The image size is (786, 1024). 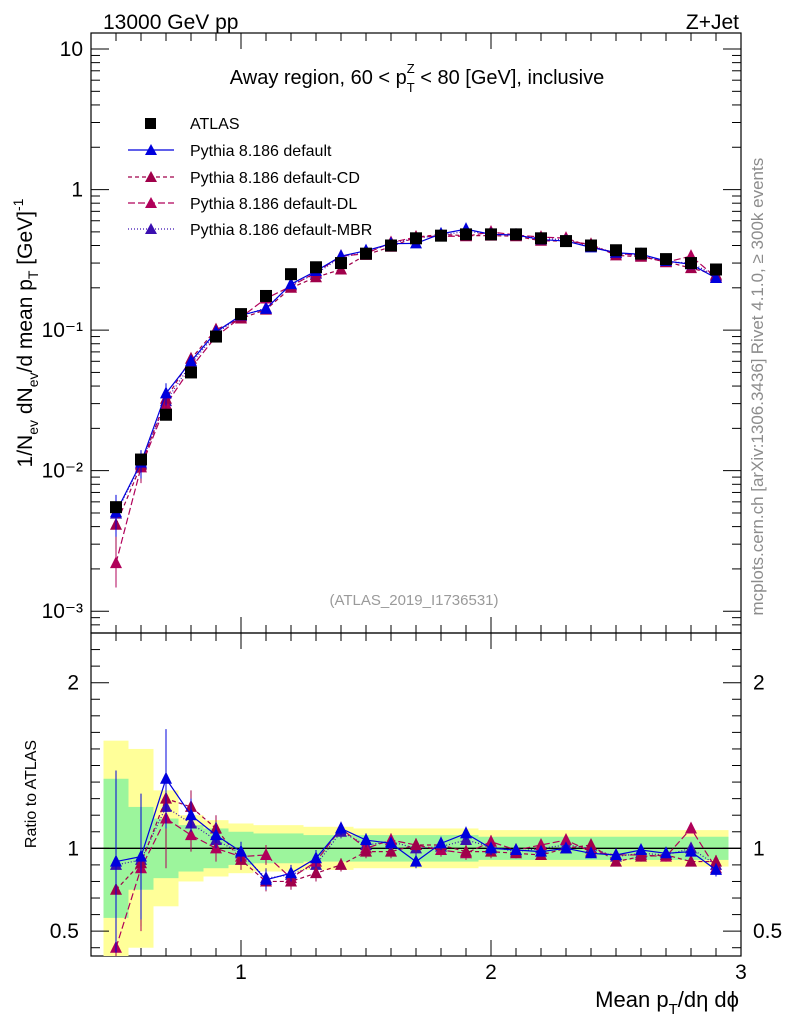 What do you see at coordinates (151, 149) in the screenshot?
I see `legend-default-marker` at bounding box center [151, 149].